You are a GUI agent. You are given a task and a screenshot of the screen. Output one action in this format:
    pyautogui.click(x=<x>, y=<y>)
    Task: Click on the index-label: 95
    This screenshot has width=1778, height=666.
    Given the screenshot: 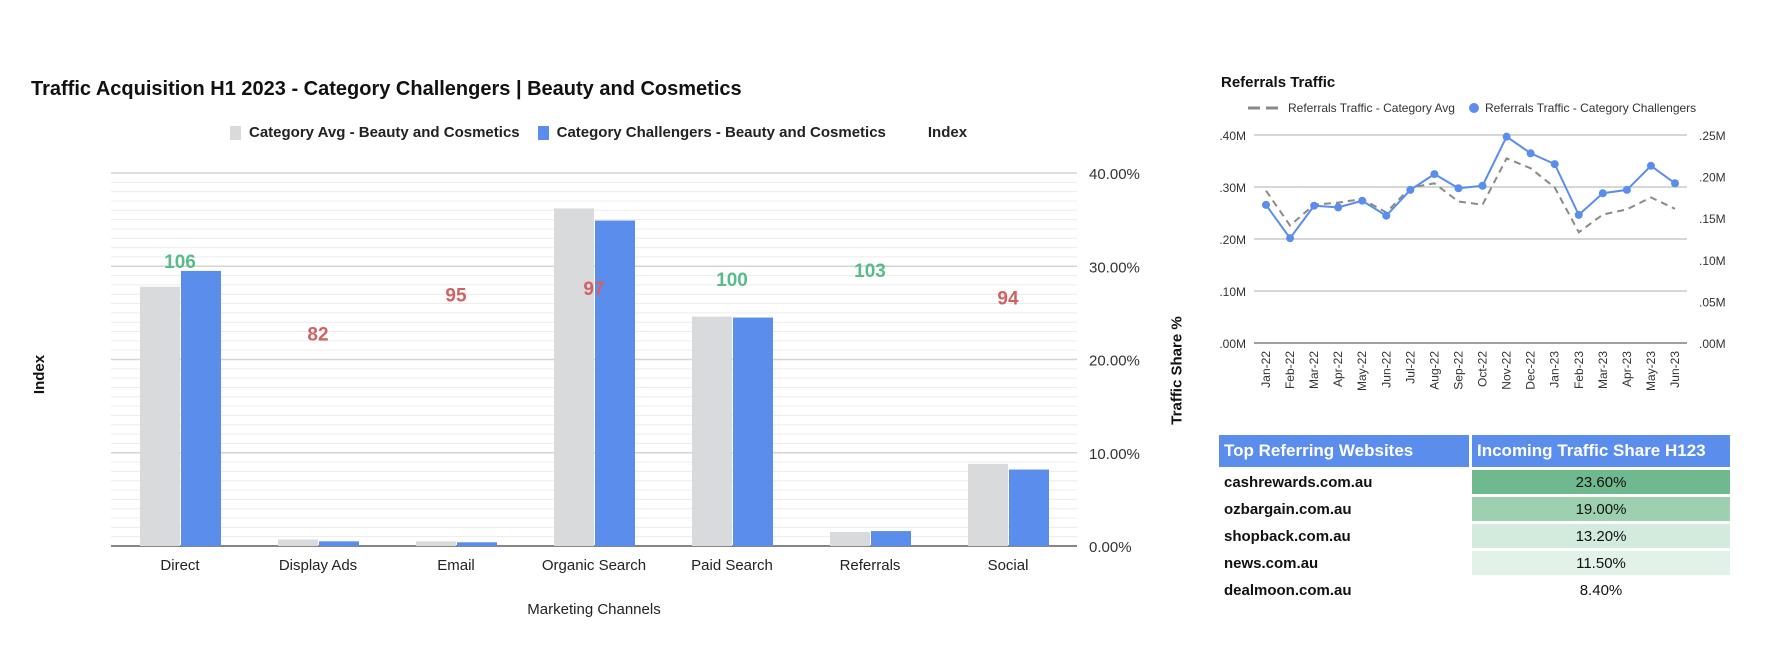 What is the action you would take?
    pyautogui.click(x=456, y=295)
    